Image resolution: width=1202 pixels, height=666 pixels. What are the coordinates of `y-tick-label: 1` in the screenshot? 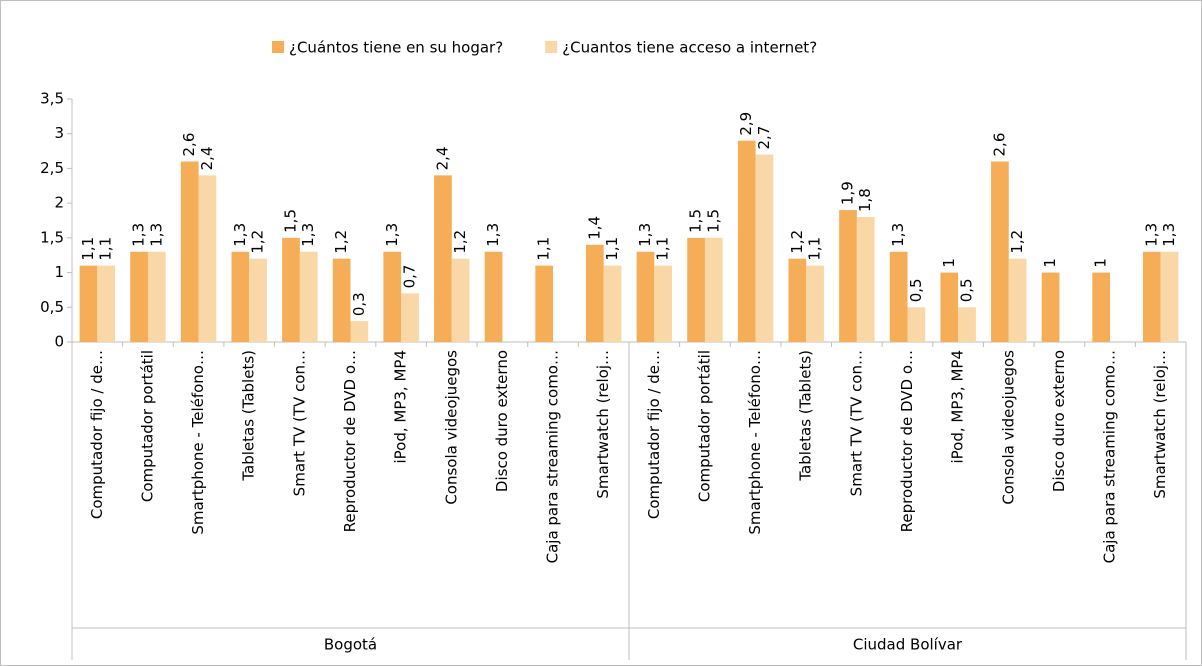 It's located at (59, 272).